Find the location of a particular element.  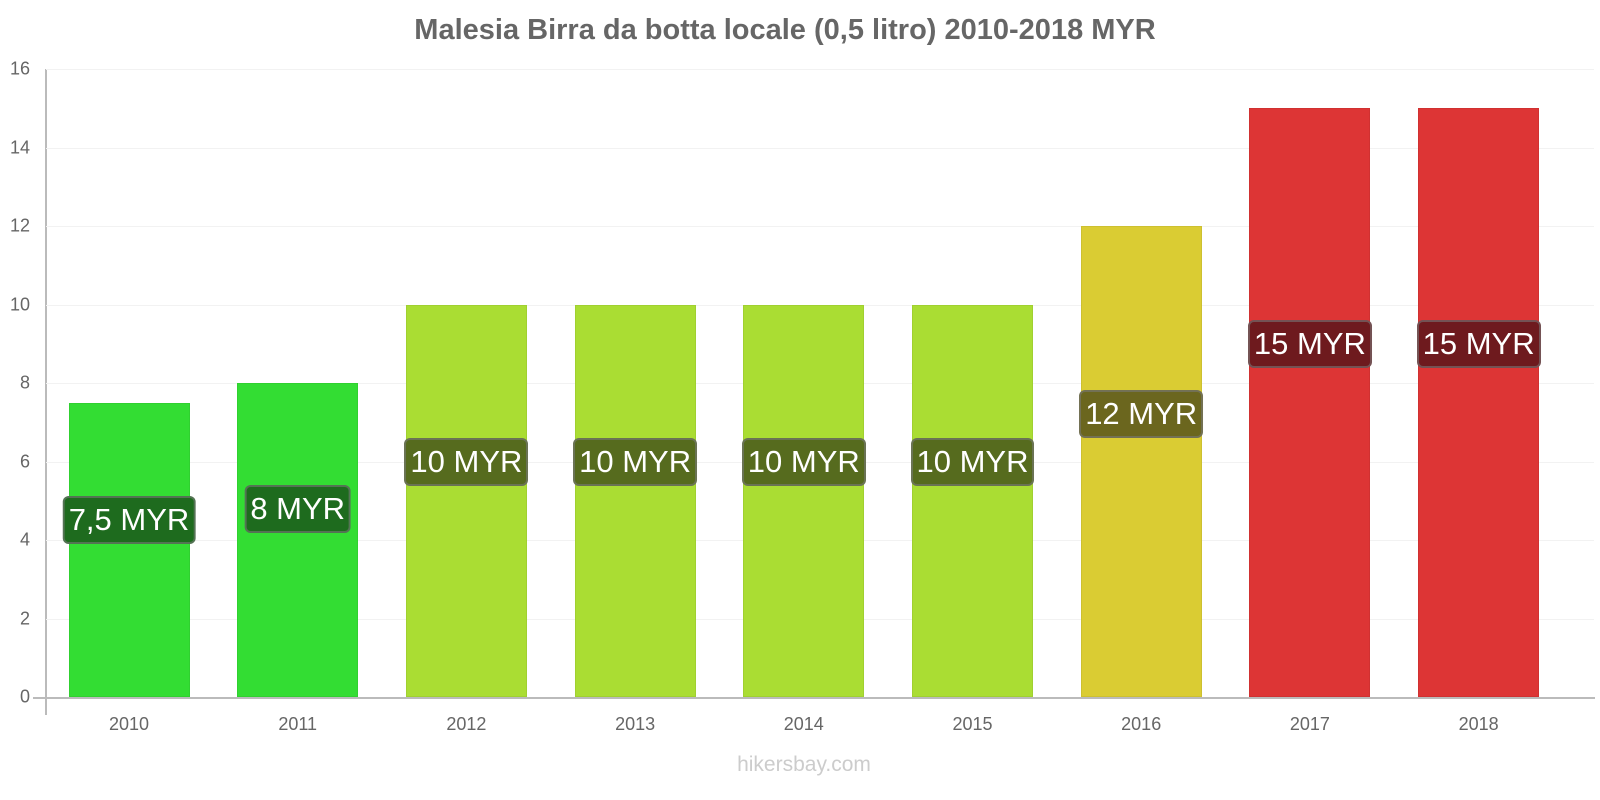

y-tick-label: 16 is located at coordinates (19, 68).